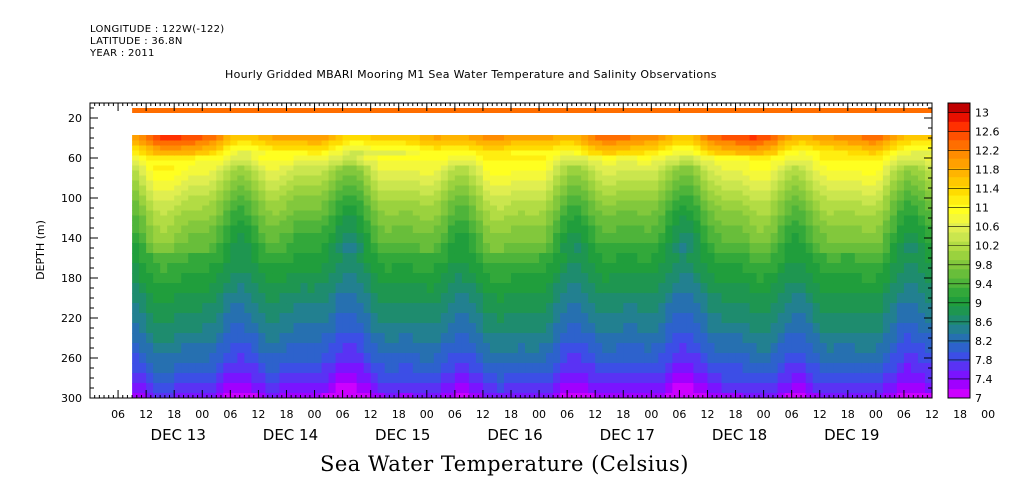 The height and width of the screenshot is (504, 1009). I want to click on colorbar-tick-label: 12.2, so click(987, 151).